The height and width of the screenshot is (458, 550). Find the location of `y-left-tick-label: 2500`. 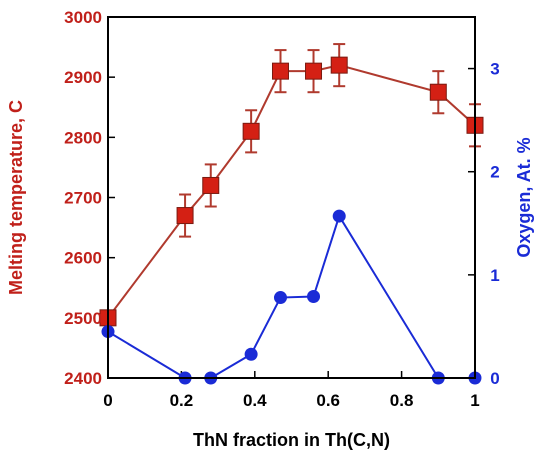

y-left-tick-label: 2500 is located at coordinates (83, 318).